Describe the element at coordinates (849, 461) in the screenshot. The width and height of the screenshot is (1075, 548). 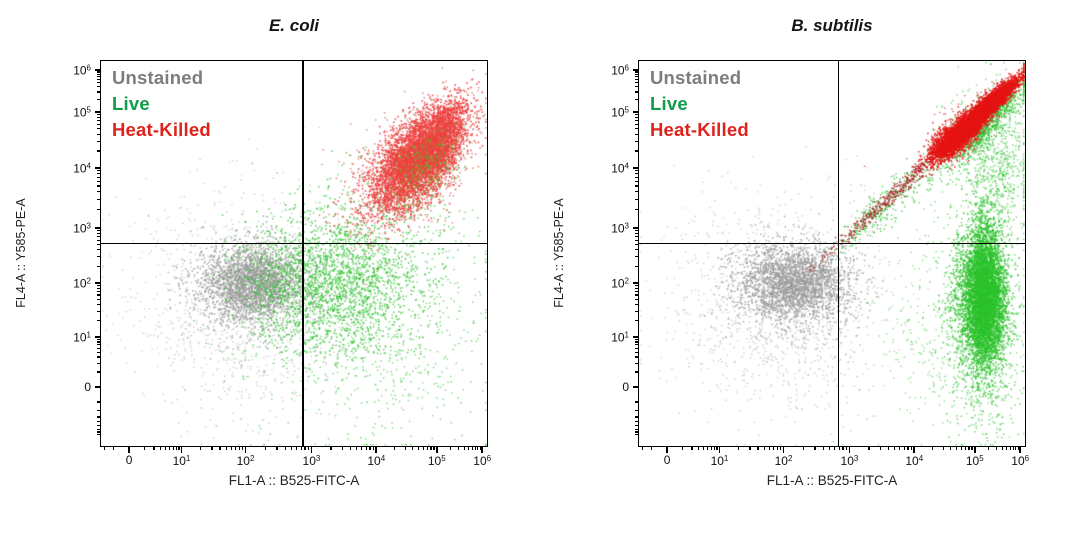
I see `x-tick-label: 103` at that location.